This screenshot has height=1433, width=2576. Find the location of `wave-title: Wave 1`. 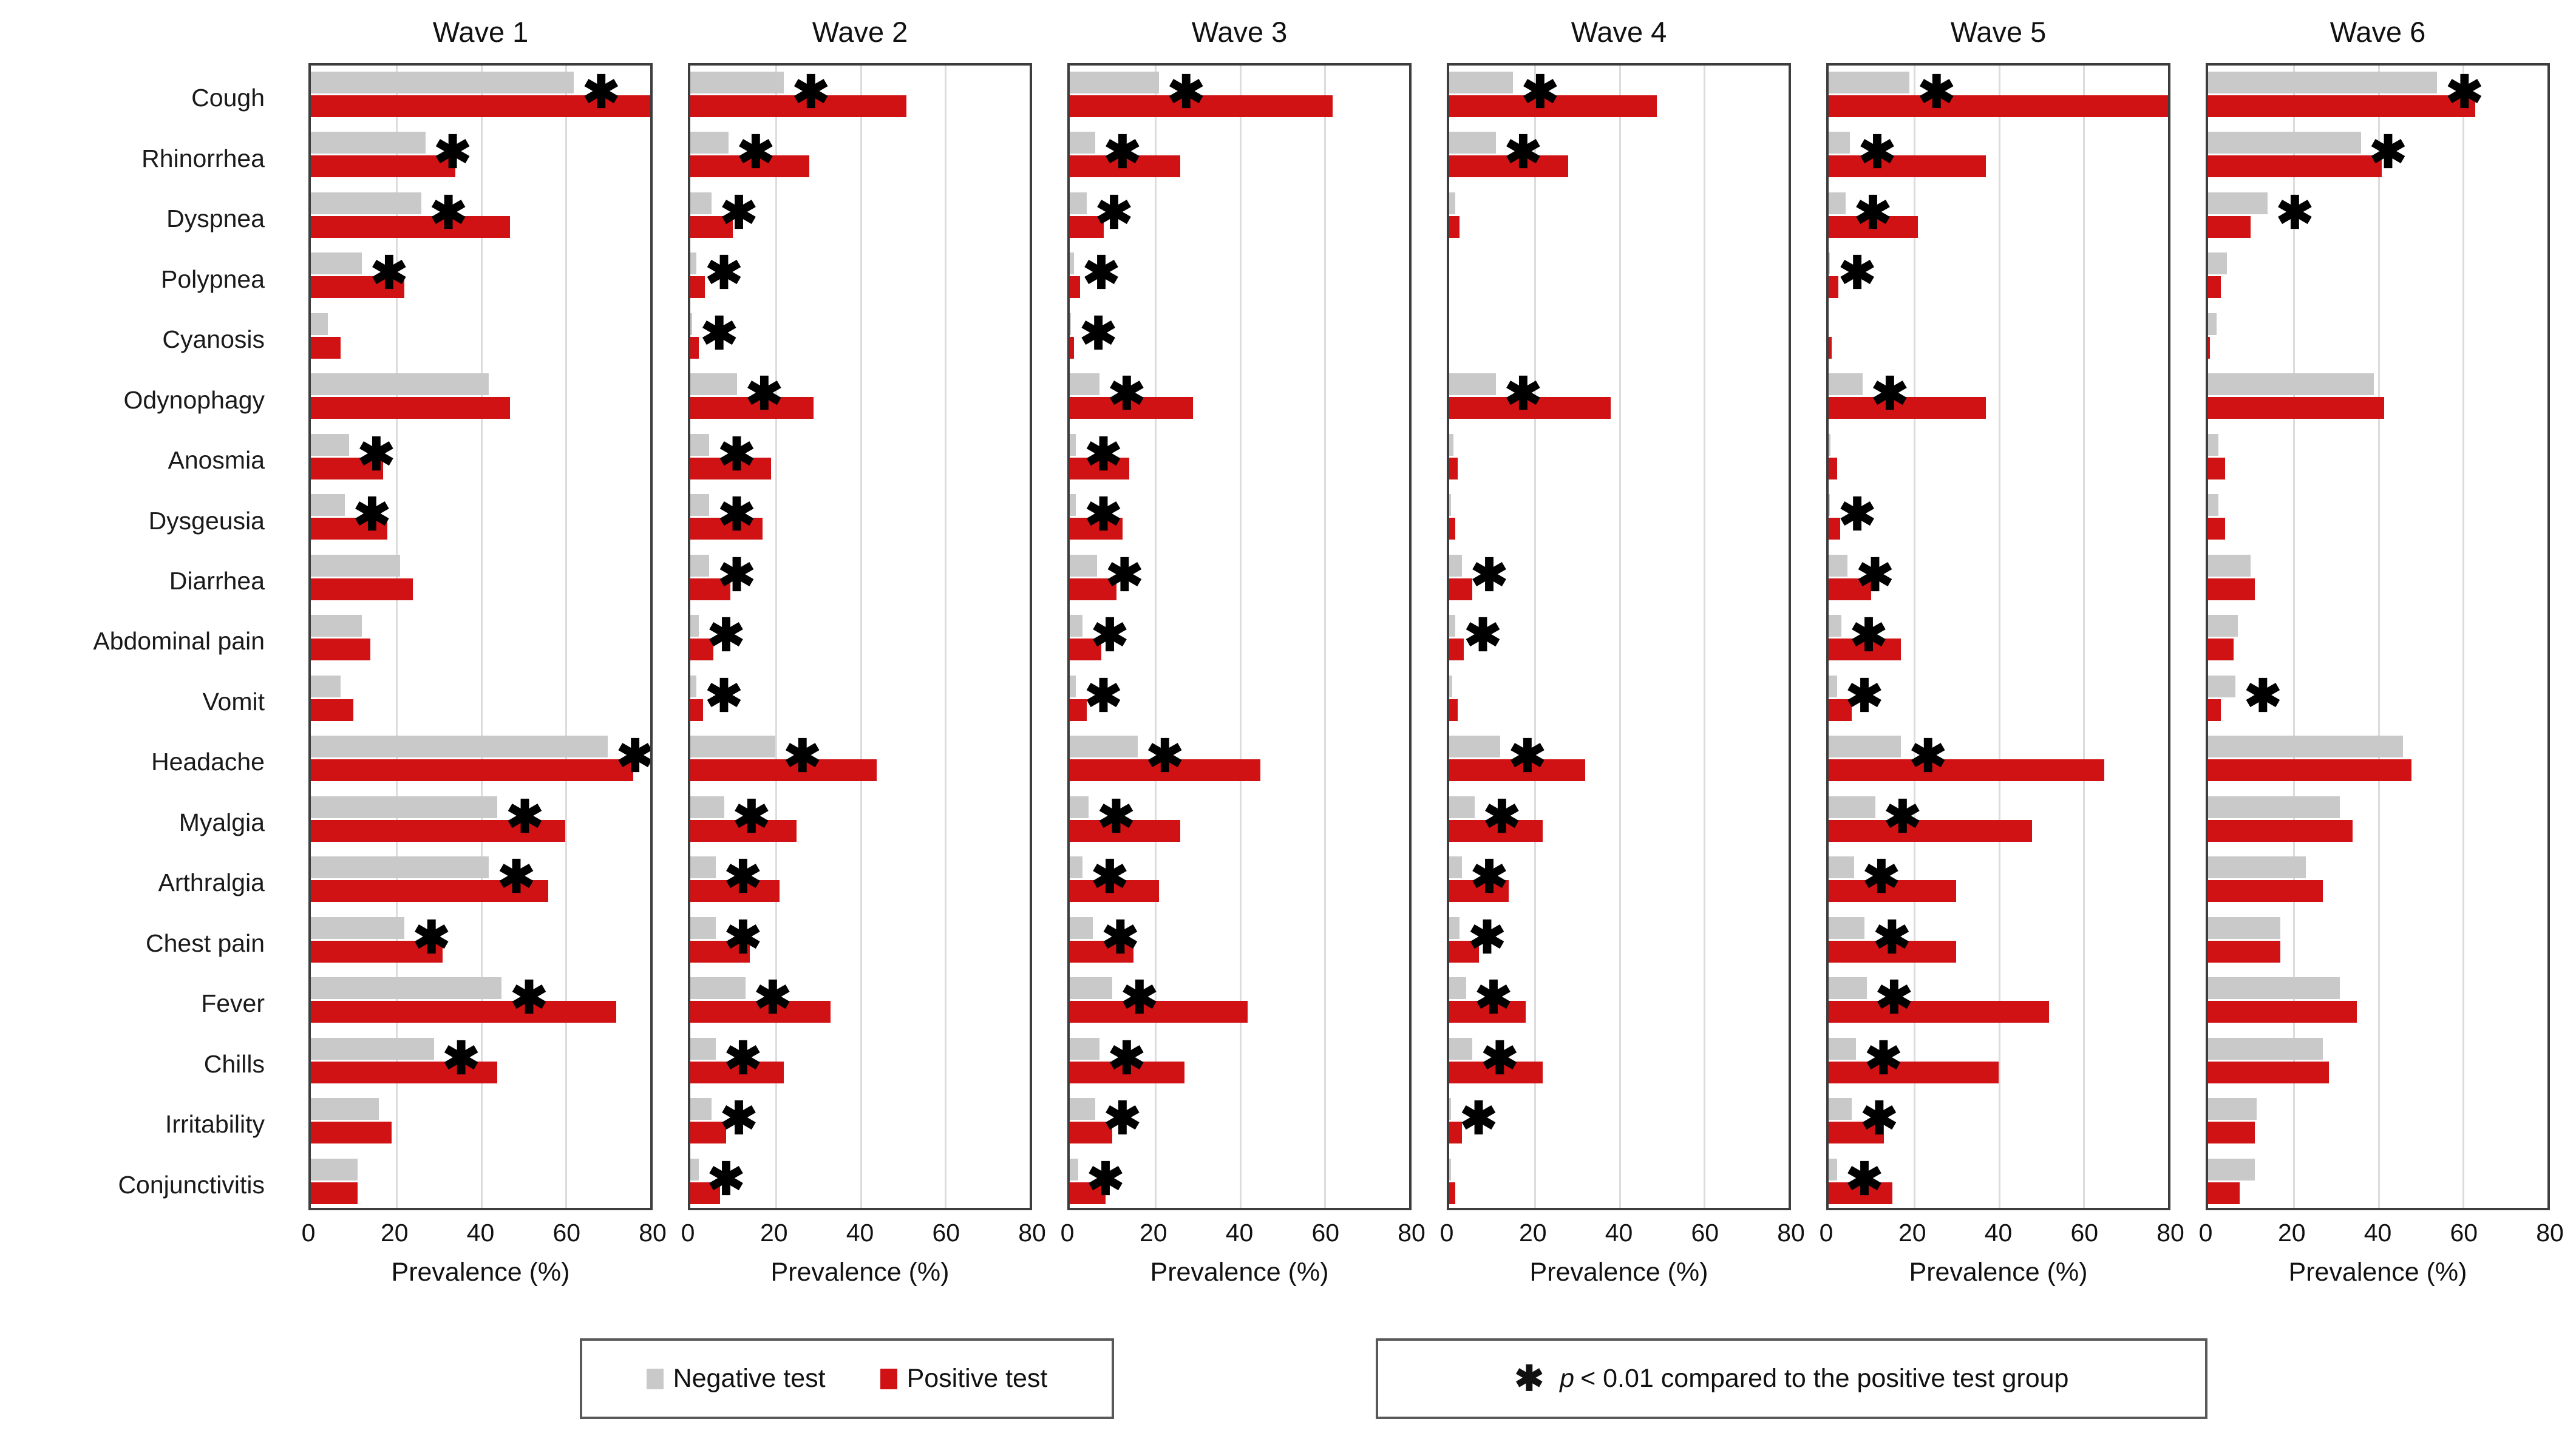

wave-title: Wave 1 is located at coordinates (480, 31).